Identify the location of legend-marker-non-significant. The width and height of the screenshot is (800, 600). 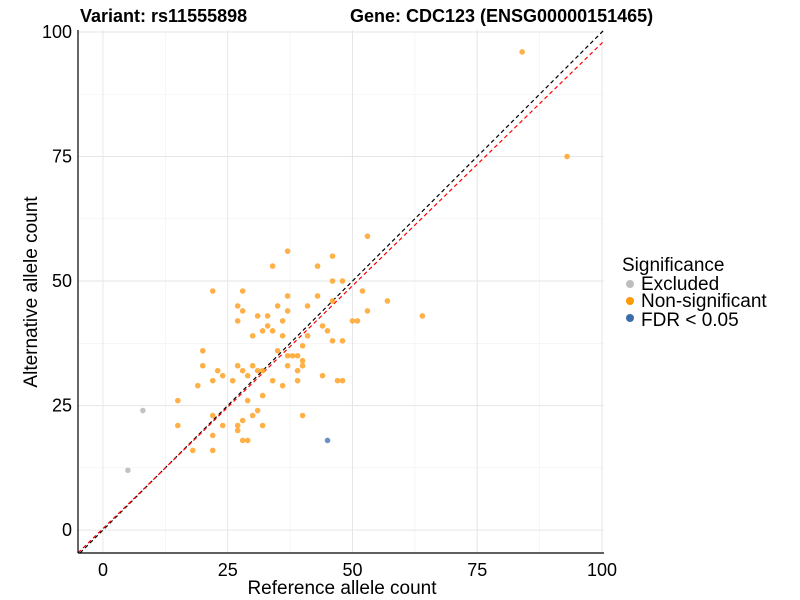
(630, 301).